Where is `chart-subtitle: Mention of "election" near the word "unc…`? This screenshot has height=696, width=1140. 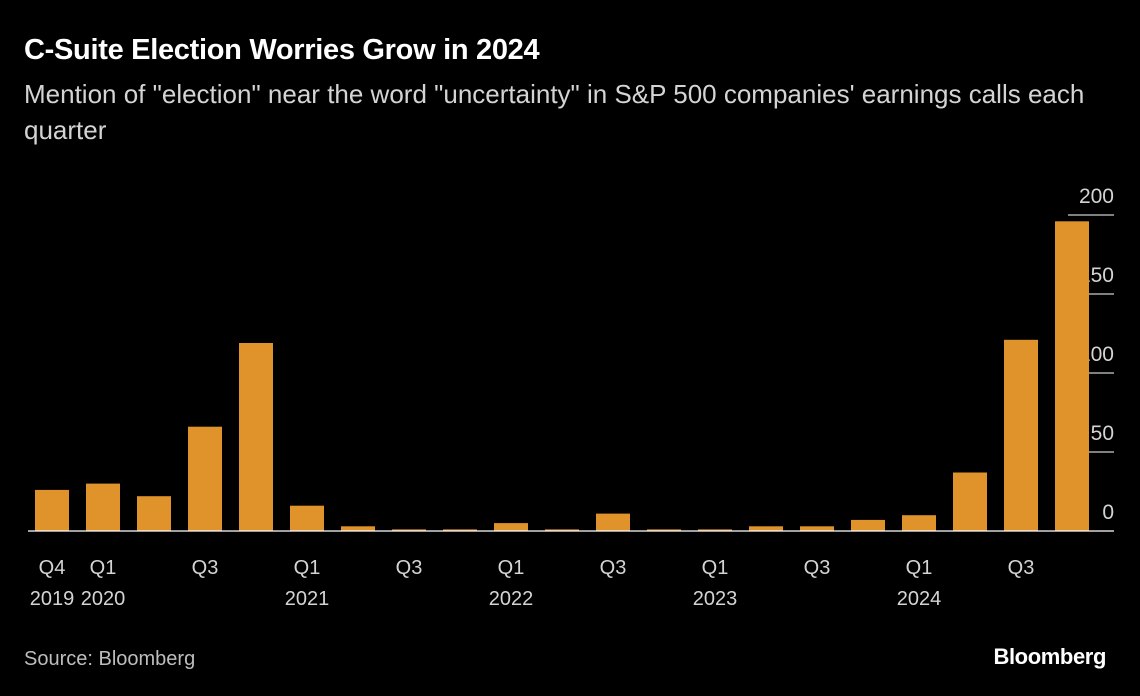
chart-subtitle: Mention of "election" near the word "unc… is located at coordinates (554, 112).